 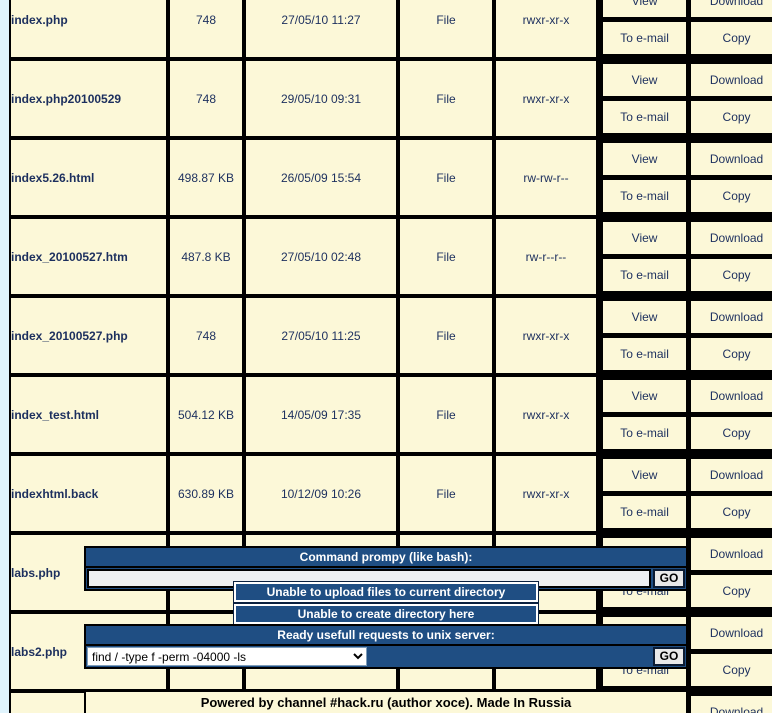 I want to click on file-size-cell: 504.12 KB, so click(x=206, y=414).